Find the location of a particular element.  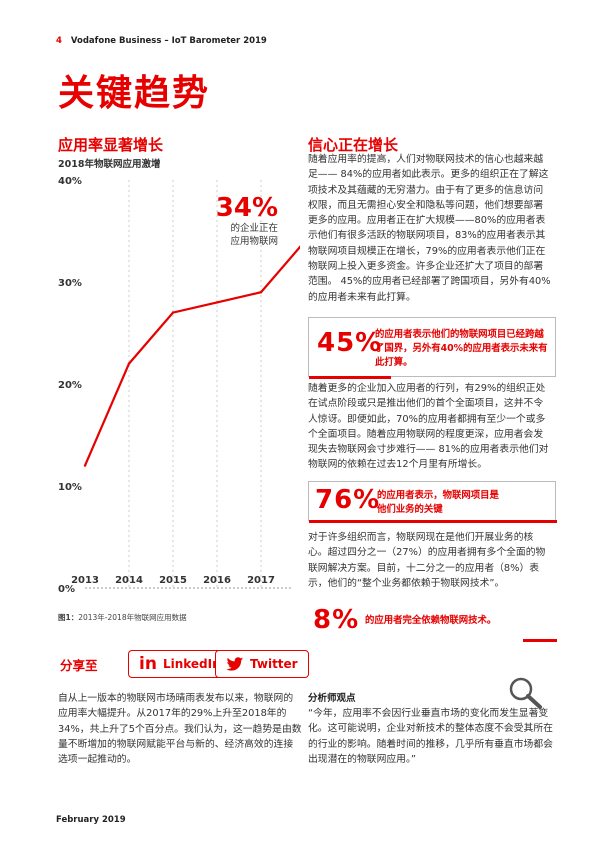

y-tick-label: 40% is located at coordinates (70, 181).